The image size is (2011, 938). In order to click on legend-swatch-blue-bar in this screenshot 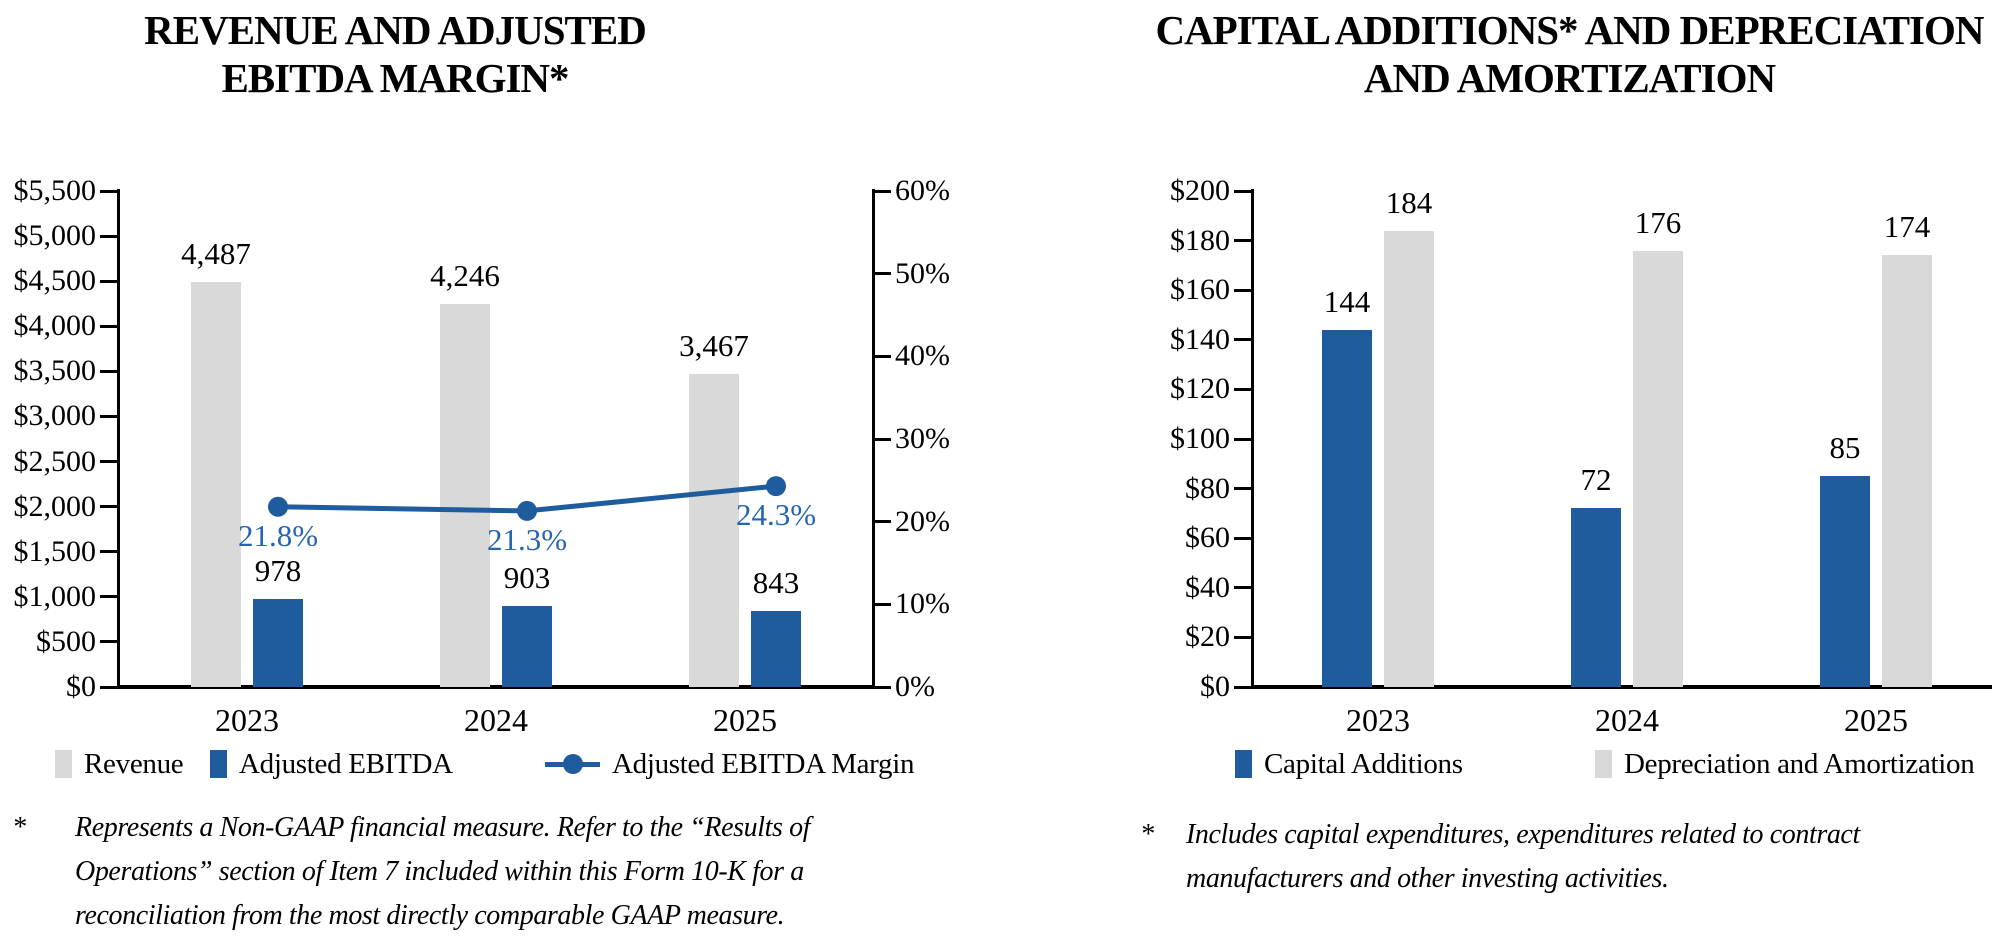, I will do `click(218, 764)`.